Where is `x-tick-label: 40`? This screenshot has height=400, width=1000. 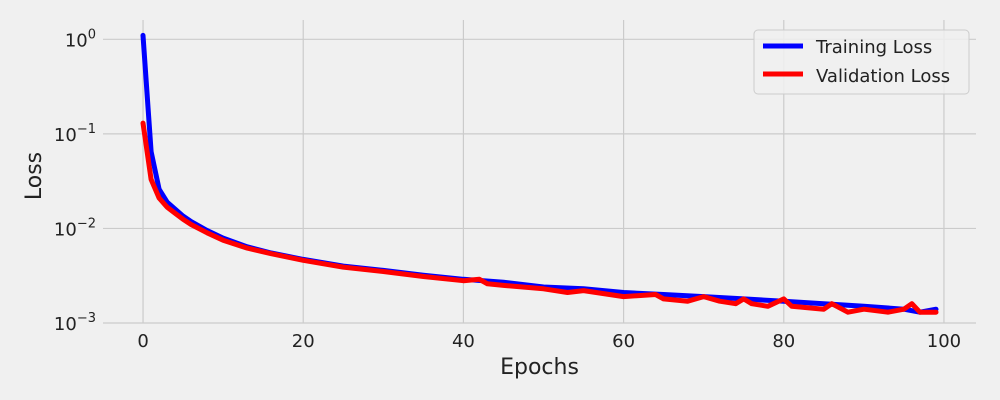 x-tick-label: 40 is located at coordinates (463, 341).